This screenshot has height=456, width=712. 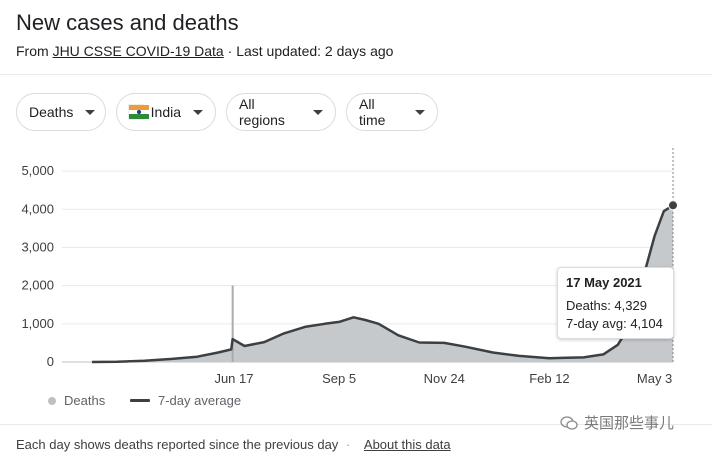 What do you see at coordinates (37, 246) in the screenshot?
I see `y-tick-label: 3,000` at bounding box center [37, 246].